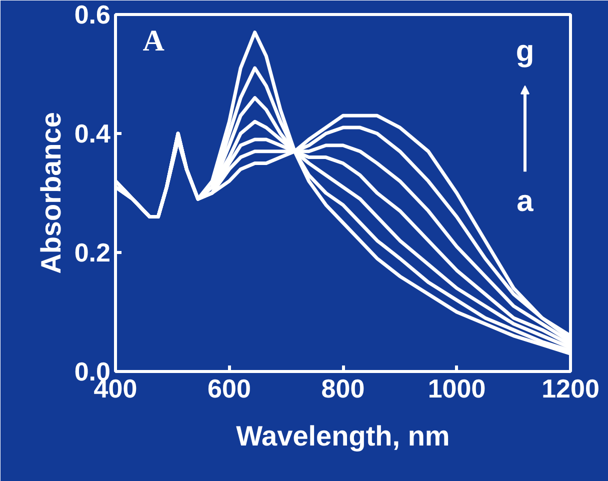 The width and height of the screenshot is (608, 481). I want to click on y-axis-title: Absorbance, so click(50, 193).